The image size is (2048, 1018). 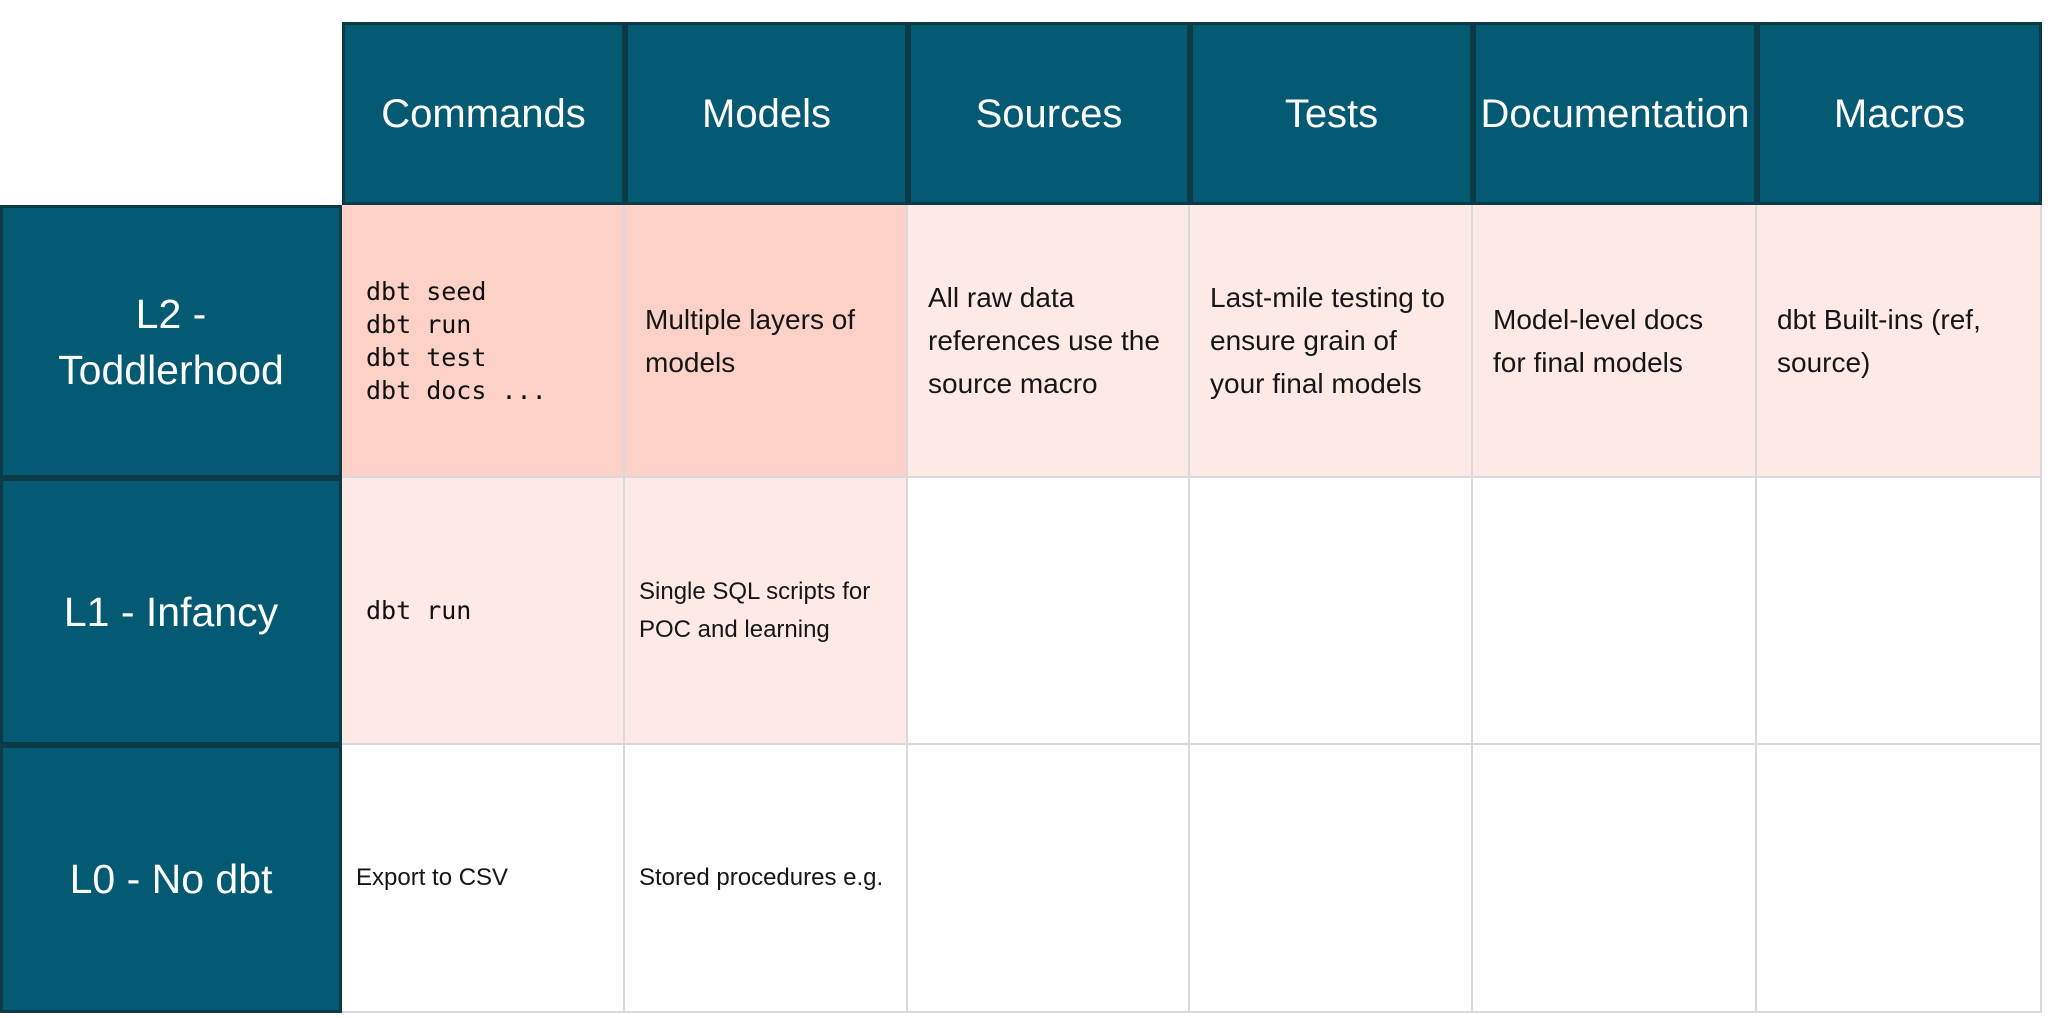 I want to click on cell-l1-macros, so click(x=1899, y=611).